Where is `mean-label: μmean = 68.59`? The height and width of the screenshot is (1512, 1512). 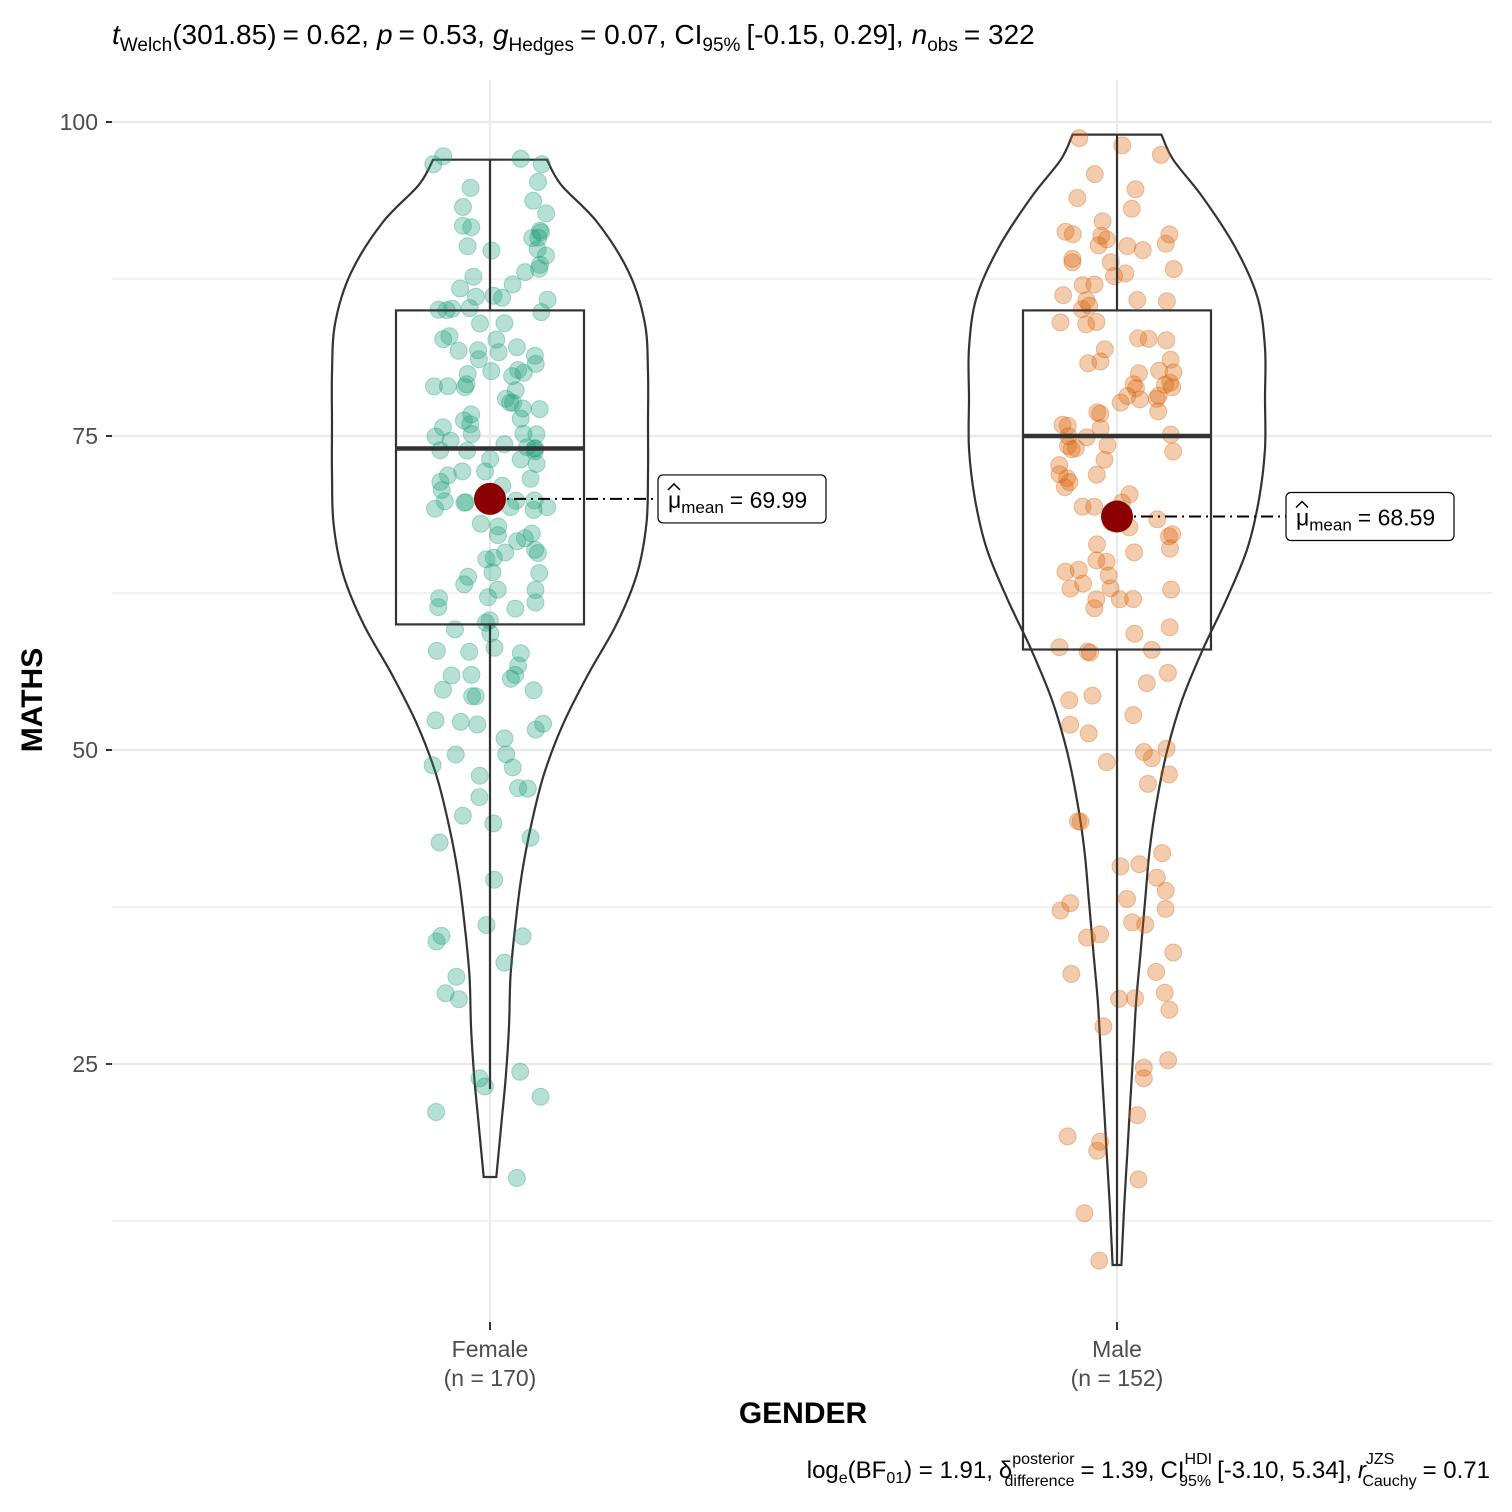 mean-label: μmean = 68.59 is located at coordinates (1365, 520).